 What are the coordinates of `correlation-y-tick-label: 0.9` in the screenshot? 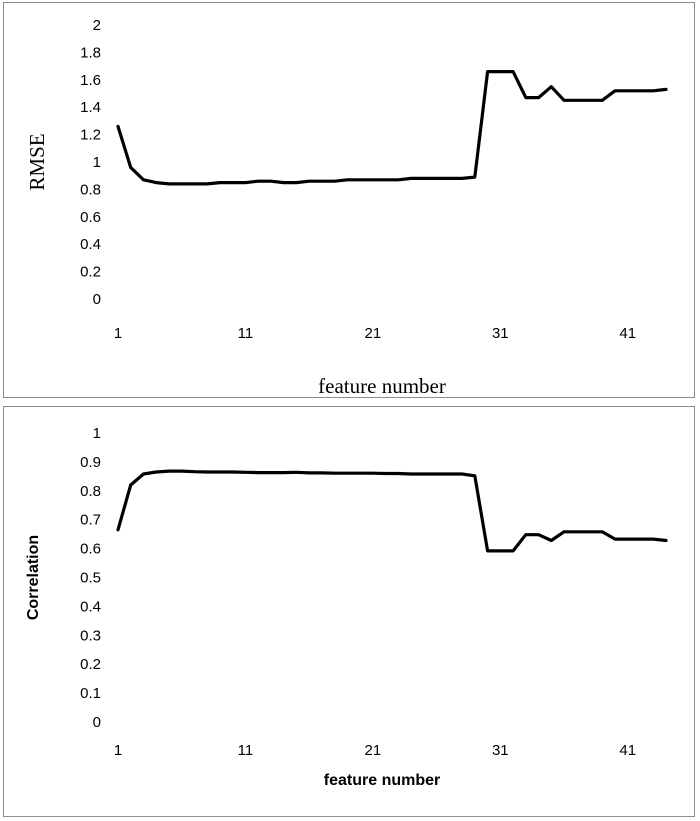 It's located at (90, 462).